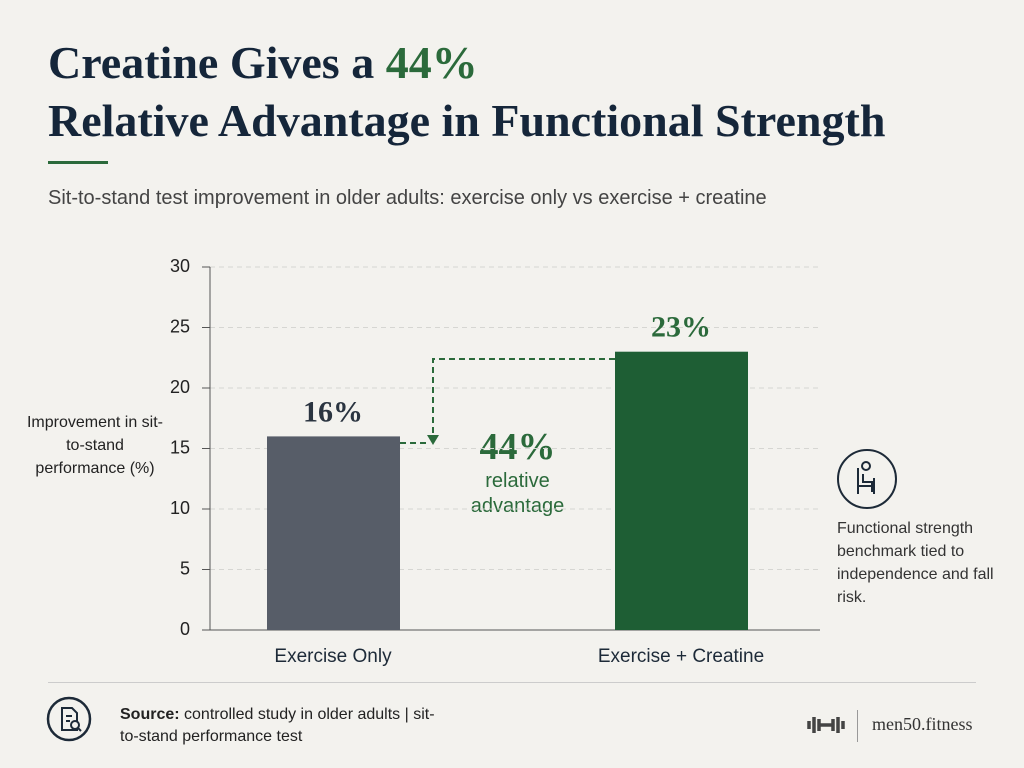  What do you see at coordinates (333, 411) in the screenshot?
I see `value-label: 16%` at bounding box center [333, 411].